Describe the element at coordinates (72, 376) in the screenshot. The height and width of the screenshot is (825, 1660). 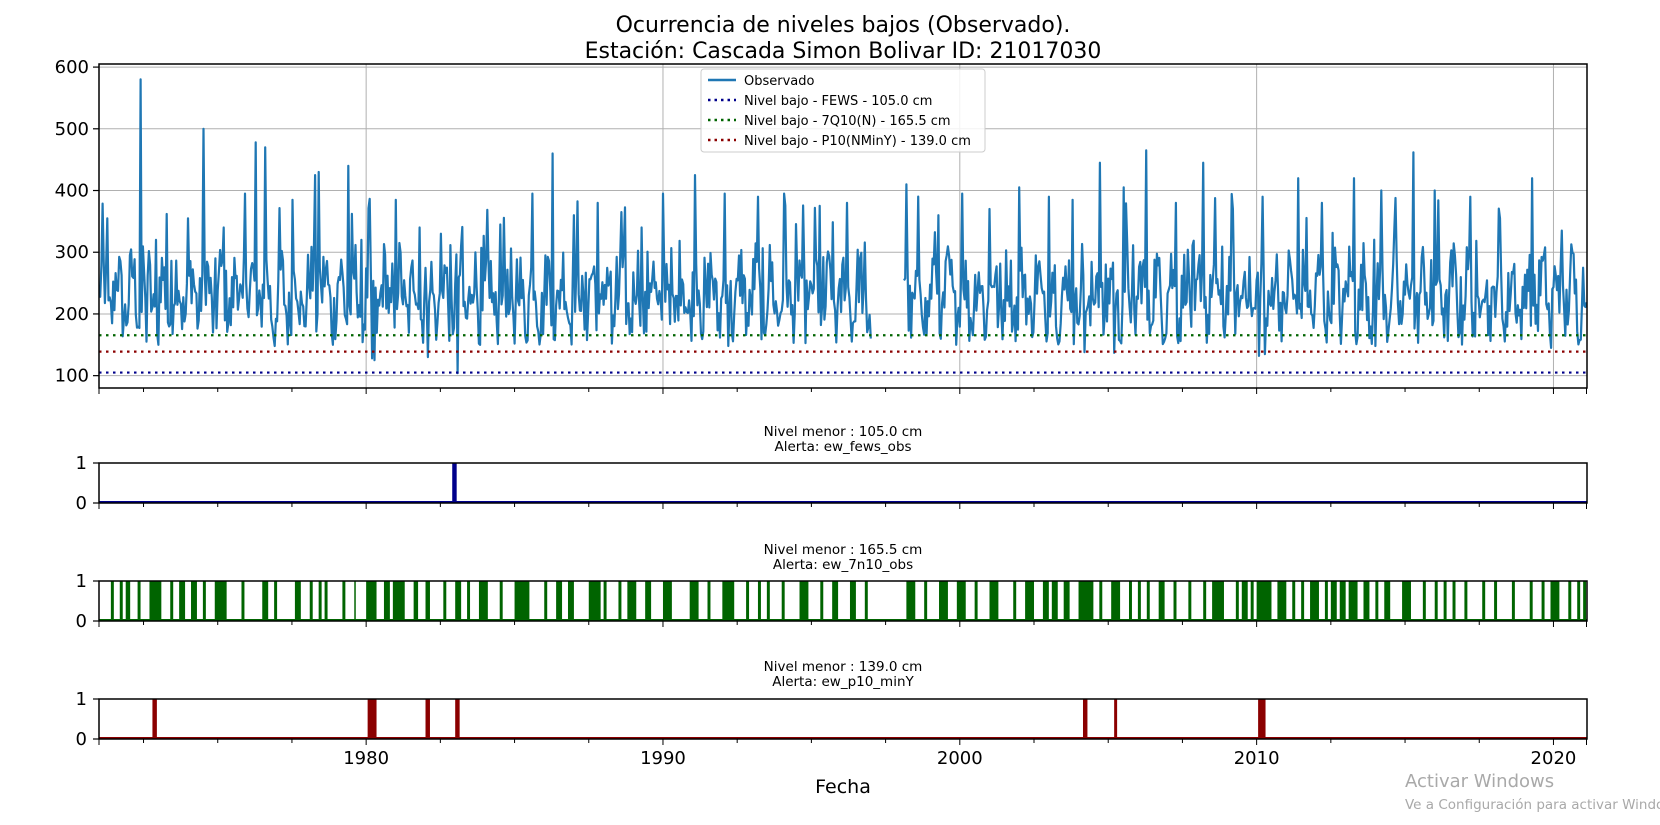
I see `y-tick-label-100: 100` at that location.